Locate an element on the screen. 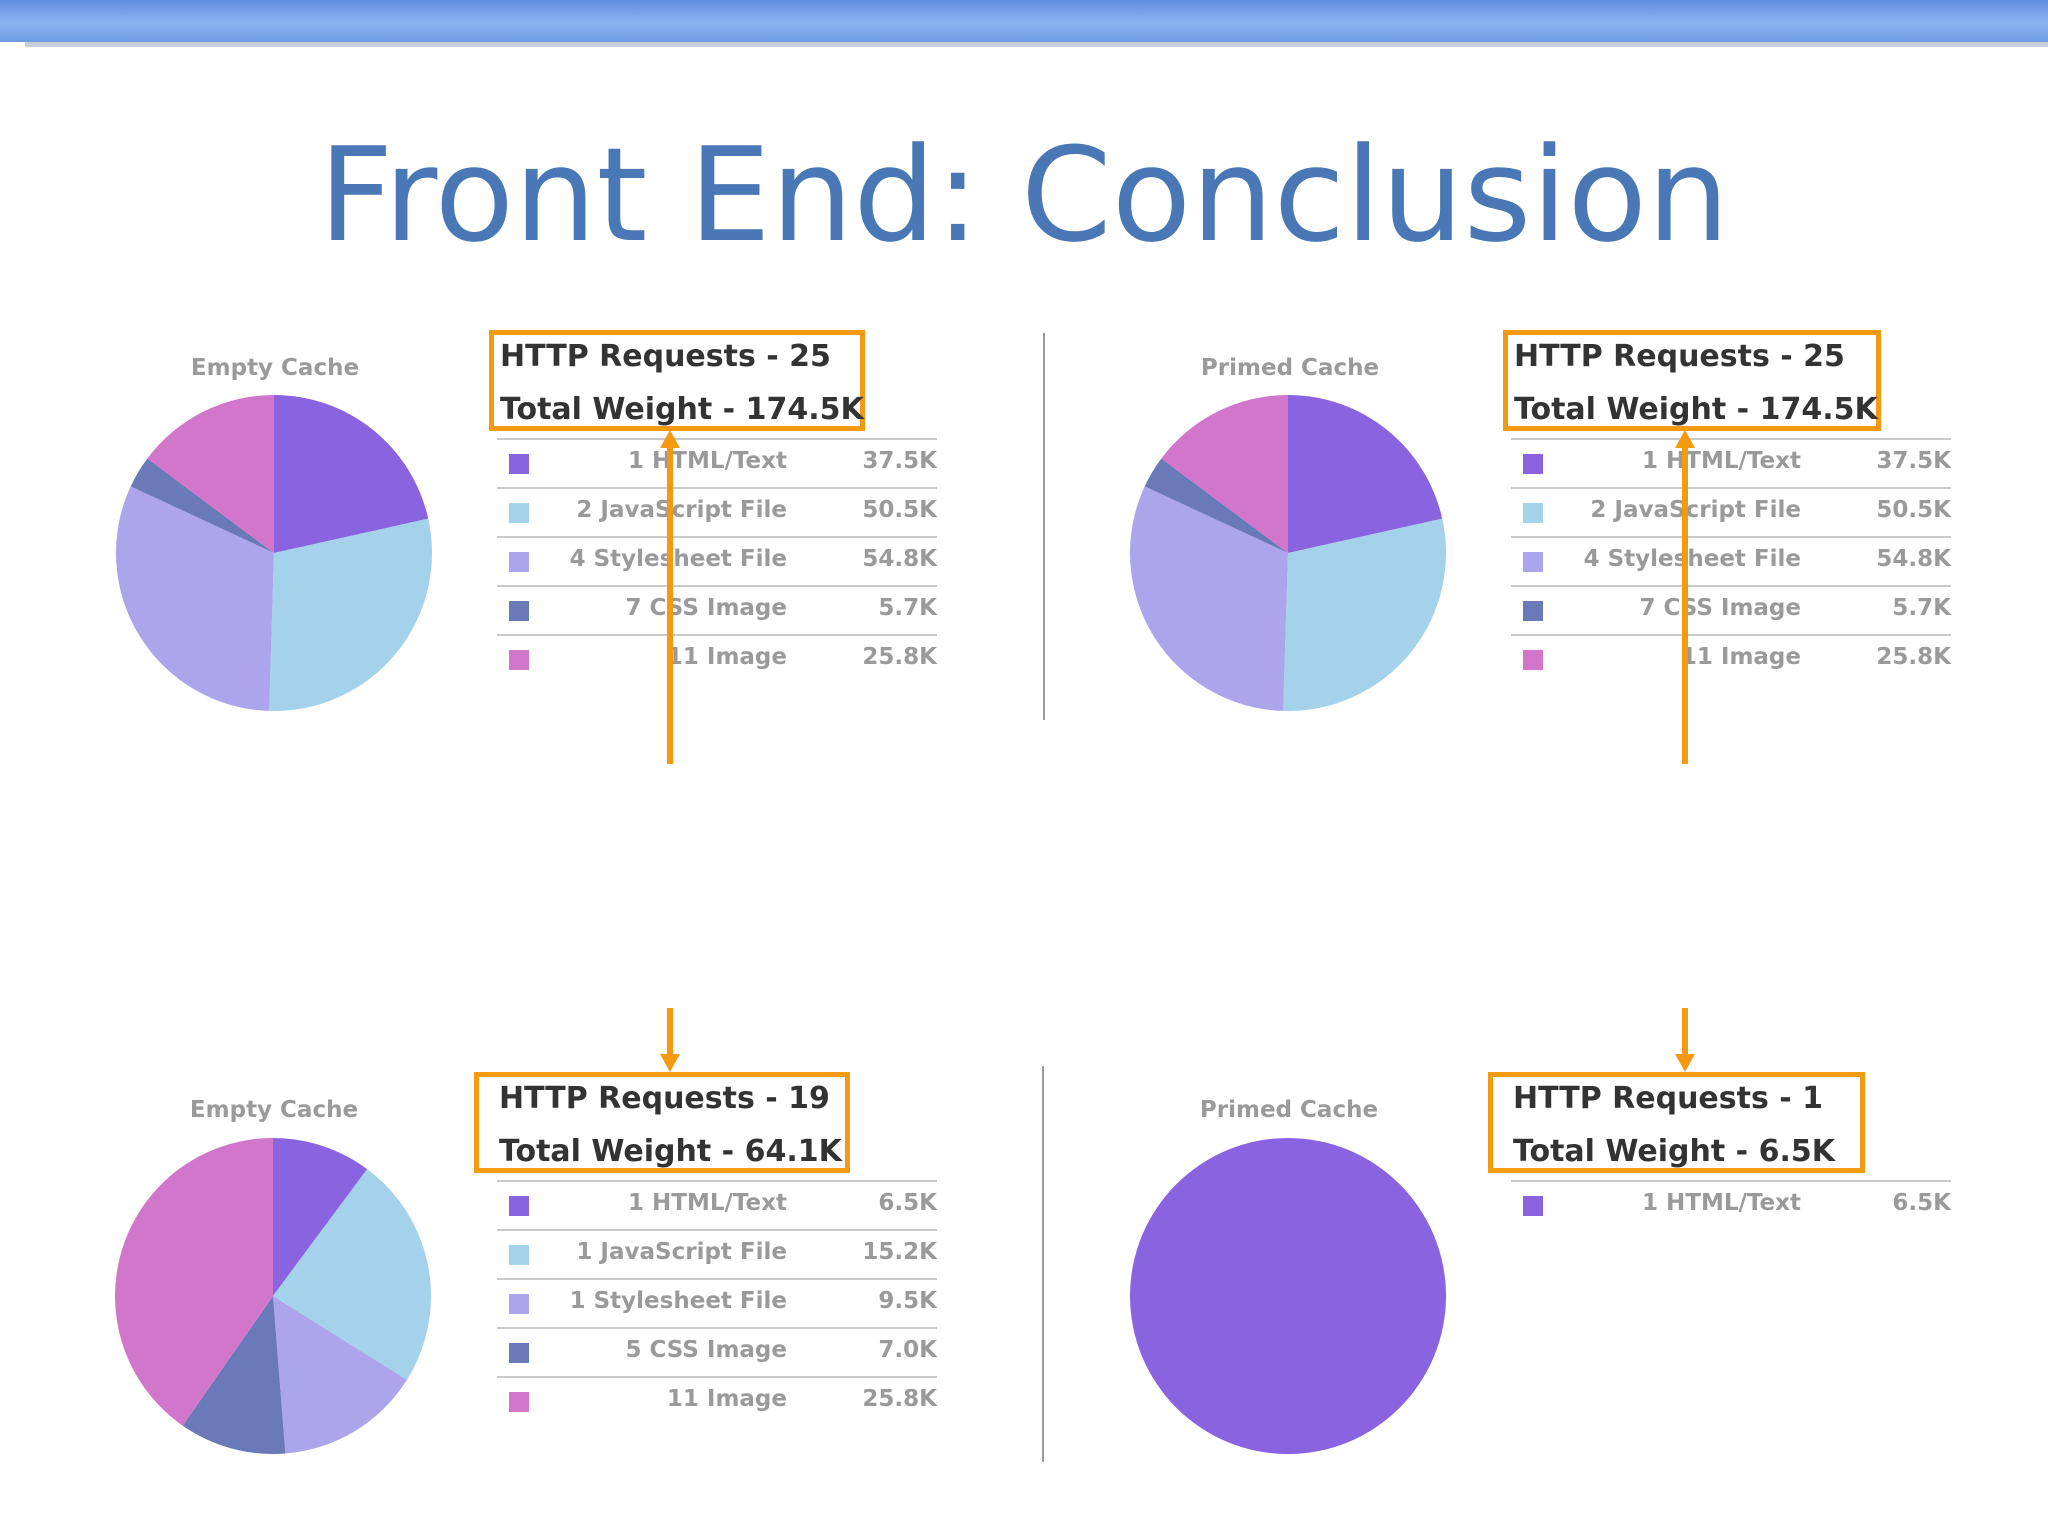 This screenshot has height=1536, width=2048. legend-row-html-text: 1 HTML/Text 37.5K is located at coordinates (717, 462).